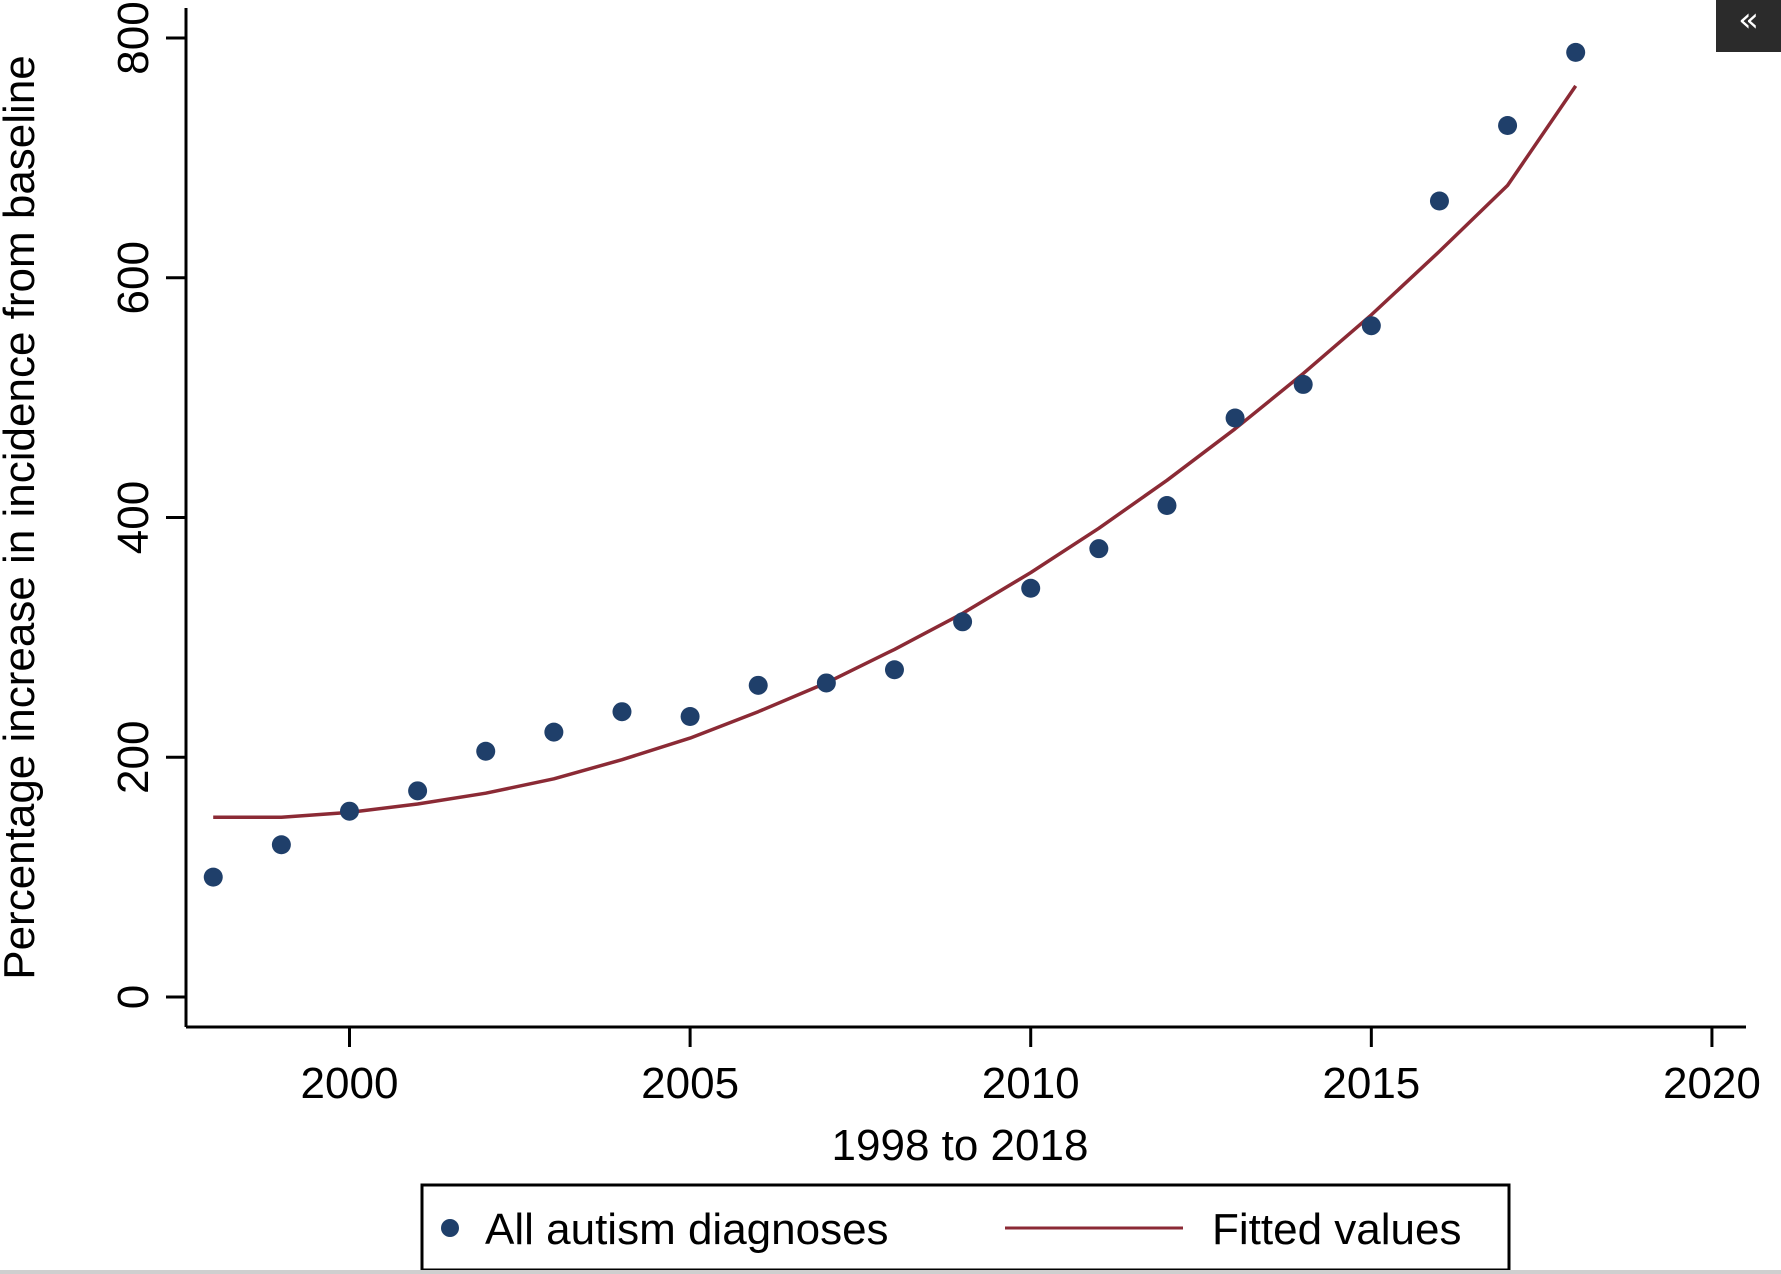 Image resolution: width=1781 pixels, height=1274 pixels. I want to click on y-axis-ticks: 0 200 400 600 800, so click(147, 505).